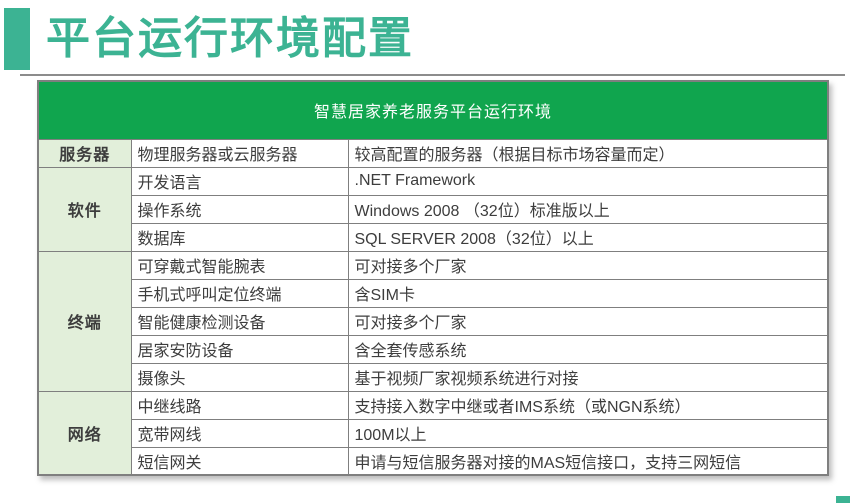 The height and width of the screenshot is (503, 850). Describe the element at coordinates (239, 349) in the screenshot. I see `item-cell: 居家安防设备` at that location.